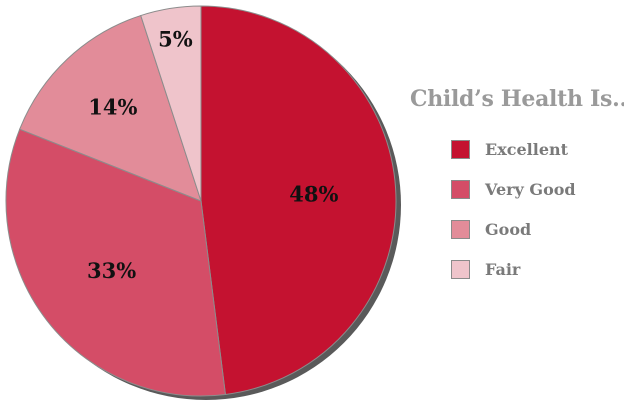 This screenshot has height=403, width=624. I want to click on legend-swatch-good, so click(460, 229).